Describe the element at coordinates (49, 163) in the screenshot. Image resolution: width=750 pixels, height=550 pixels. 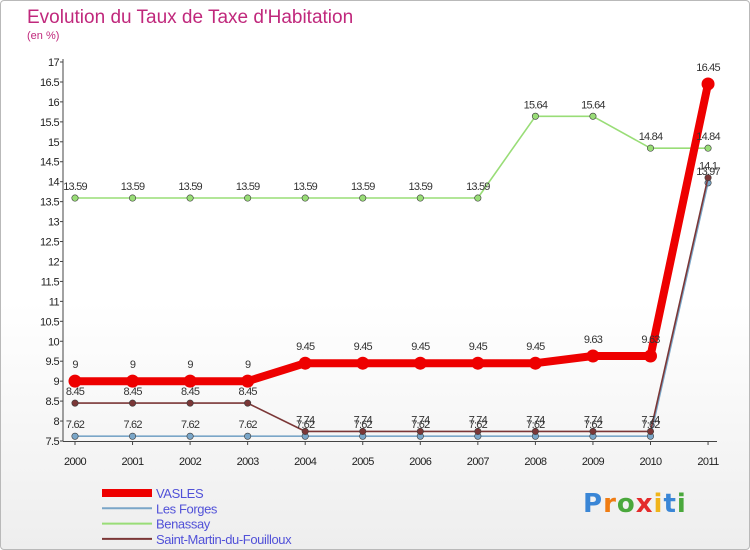
I see `y-tick-label: 14.5` at that location.